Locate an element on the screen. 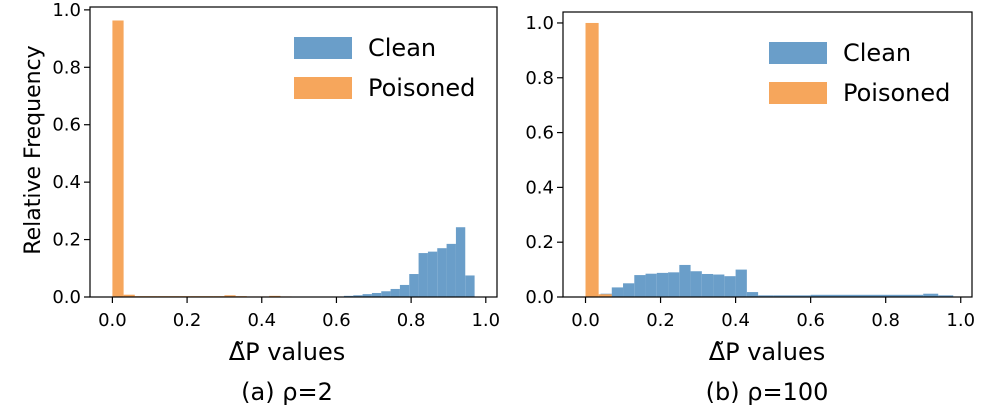 This screenshot has height=415, width=997. panel-a-legend: Clean Poisoned is located at coordinates (384, 68).